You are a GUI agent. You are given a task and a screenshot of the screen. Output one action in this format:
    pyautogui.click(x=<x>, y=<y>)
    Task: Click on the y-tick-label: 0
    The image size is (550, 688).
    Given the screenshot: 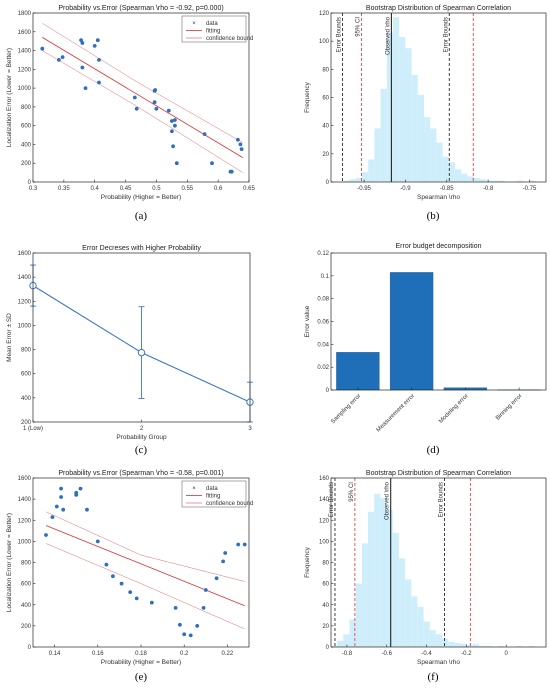 What is the action you would take?
    pyautogui.click(x=328, y=648)
    